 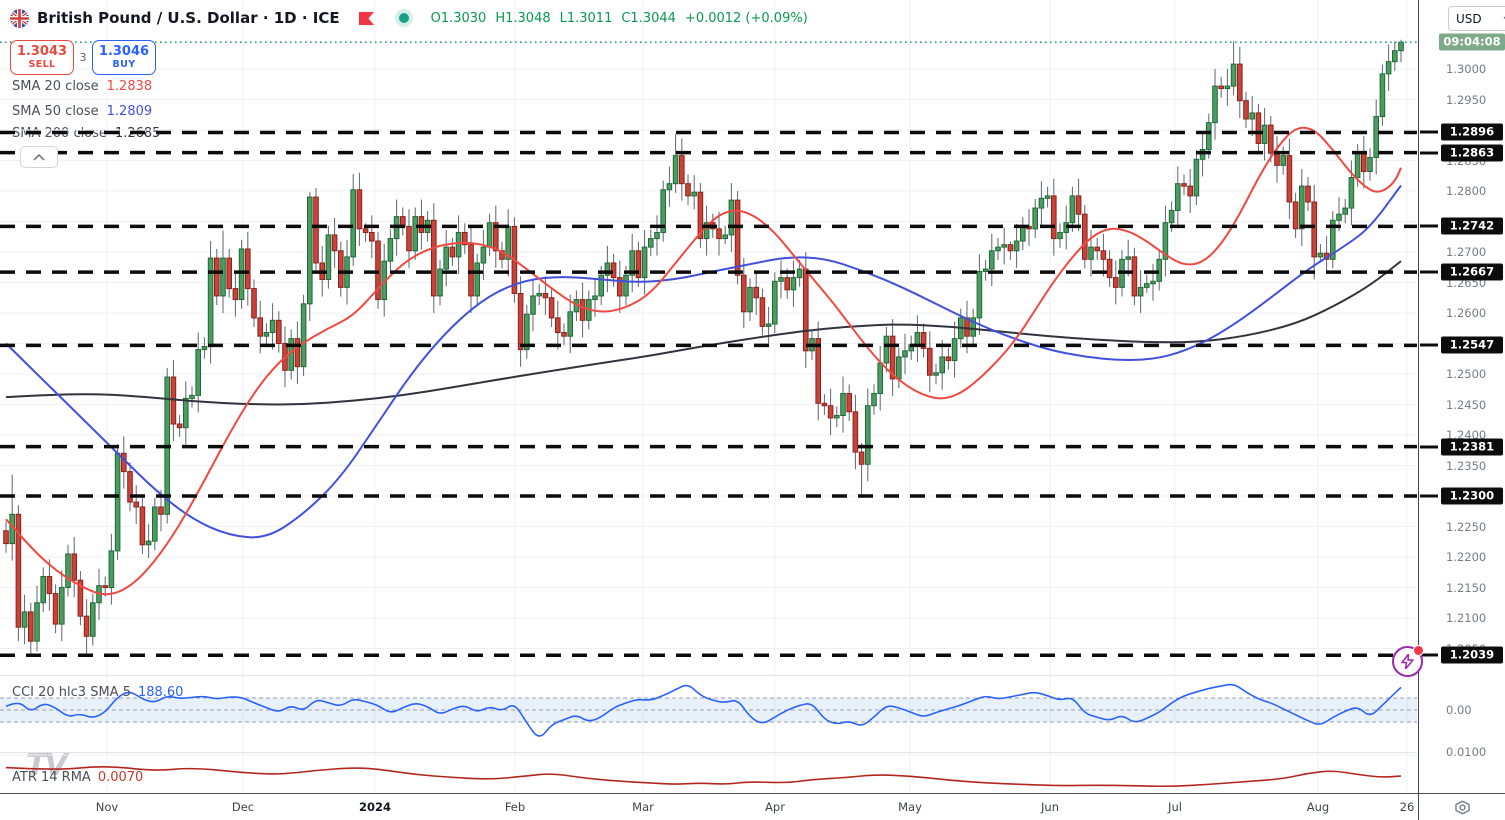 I want to click on atr-legend: ATR 14 RMA 0.0070, so click(x=77, y=777).